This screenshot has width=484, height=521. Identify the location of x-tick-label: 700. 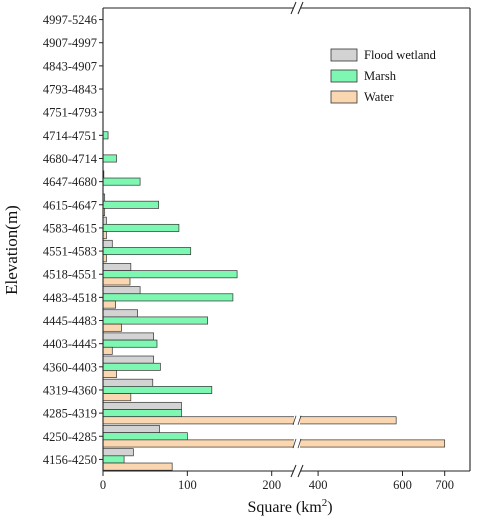
(444, 485).